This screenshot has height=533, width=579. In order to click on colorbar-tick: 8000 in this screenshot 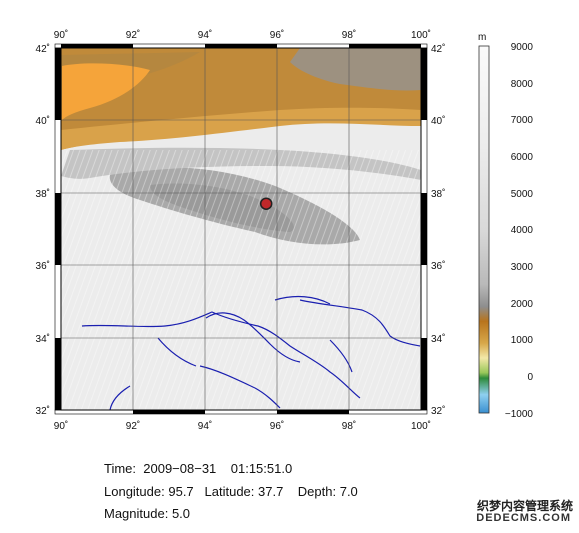, I will do `click(522, 84)`.